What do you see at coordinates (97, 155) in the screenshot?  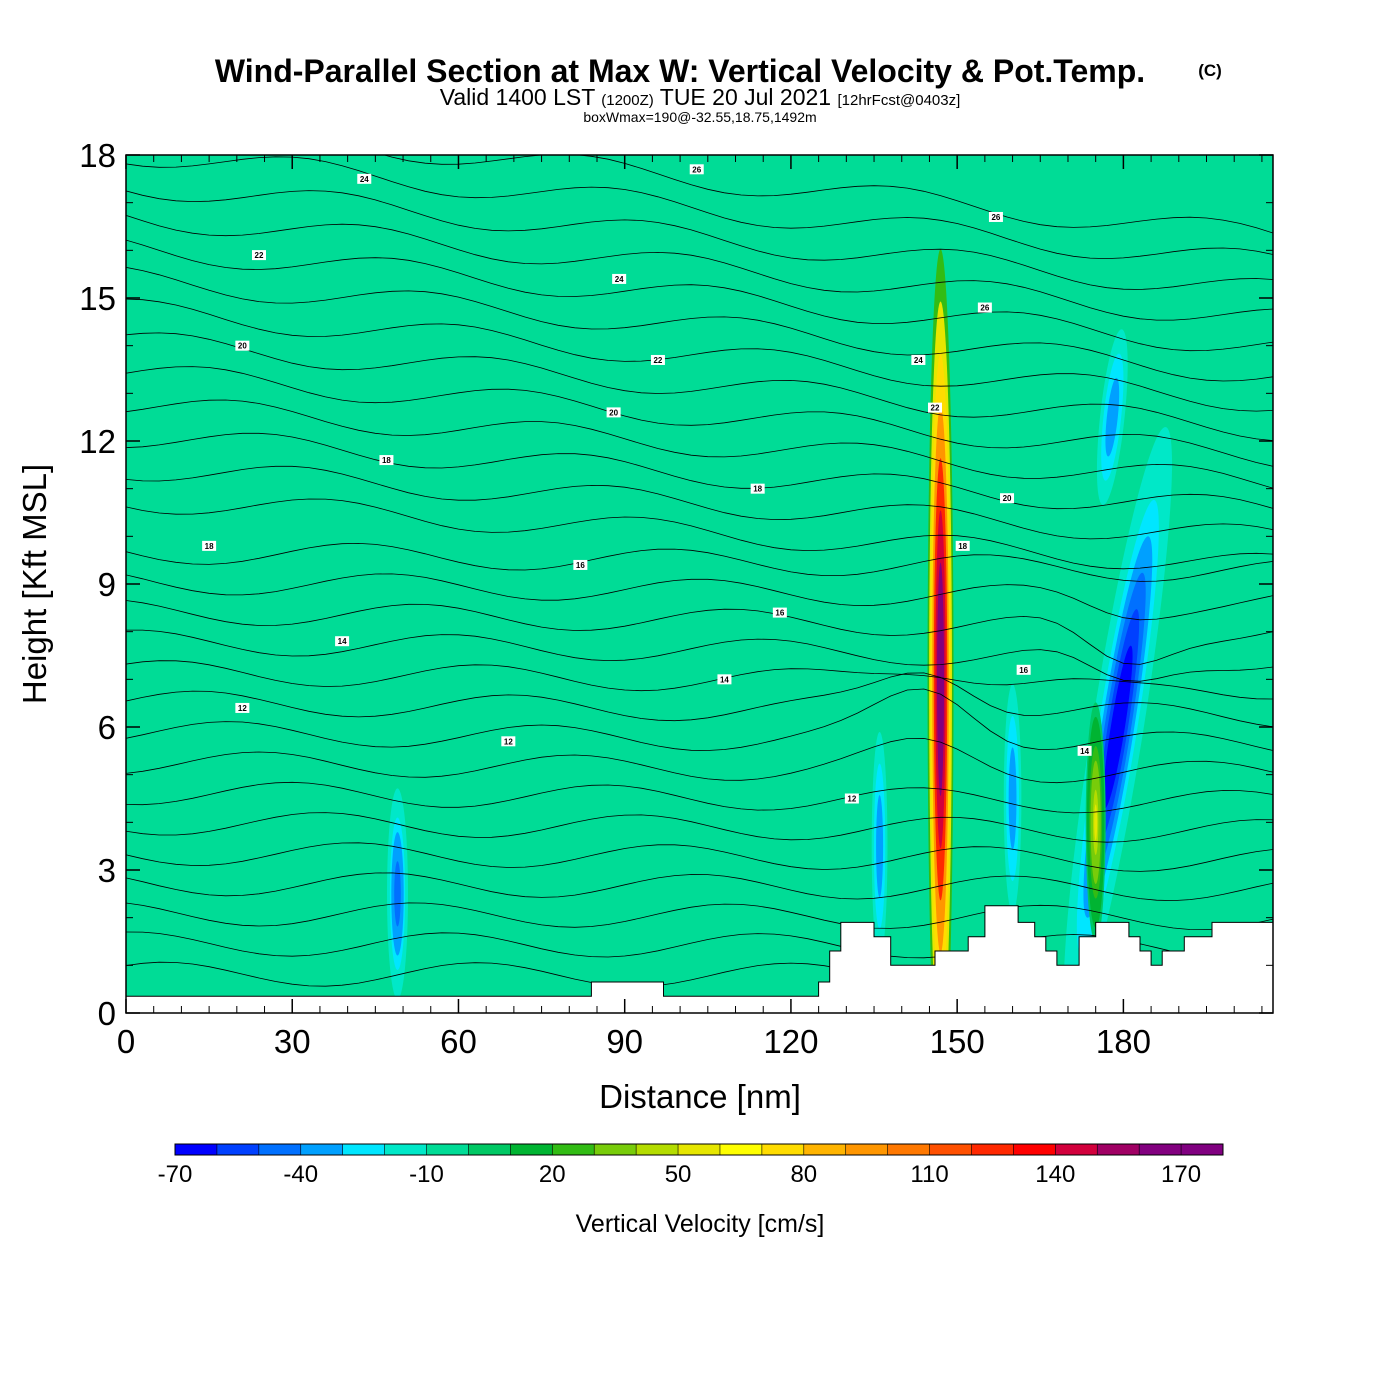 I see `y-tick-label: 18` at bounding box center [97, 155].